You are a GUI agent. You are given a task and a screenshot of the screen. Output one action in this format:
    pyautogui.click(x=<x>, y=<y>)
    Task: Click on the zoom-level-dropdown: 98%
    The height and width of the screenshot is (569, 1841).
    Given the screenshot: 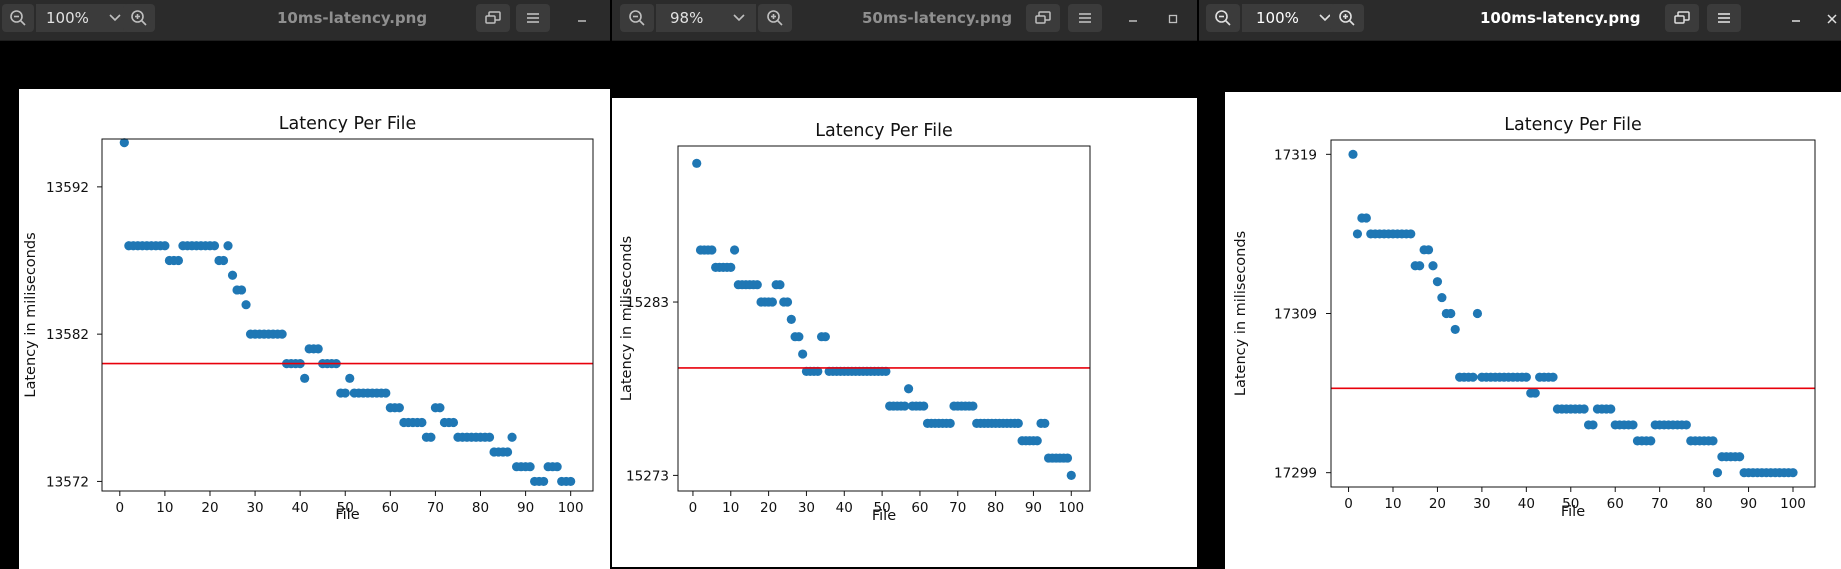 What is the action you would take?
    pyautogui.click(x=706, y=18)
    